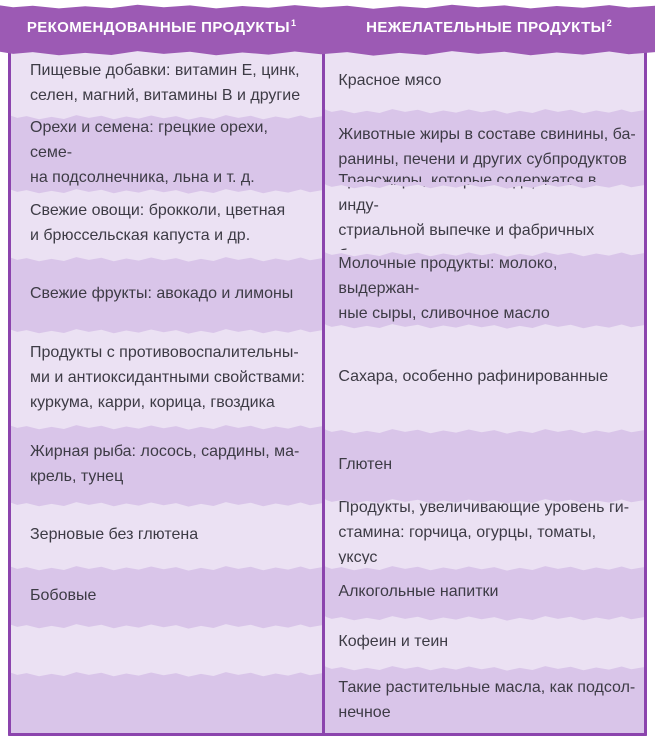 Image resolution: width=655 pixels, height=741 pixels. Describe the element at coordinates (158, 27) in the screenshot. I see `header-title-recommended: РЕКОМЕНДОВАННЫЕ ПРОДУКТЫ` at that location.